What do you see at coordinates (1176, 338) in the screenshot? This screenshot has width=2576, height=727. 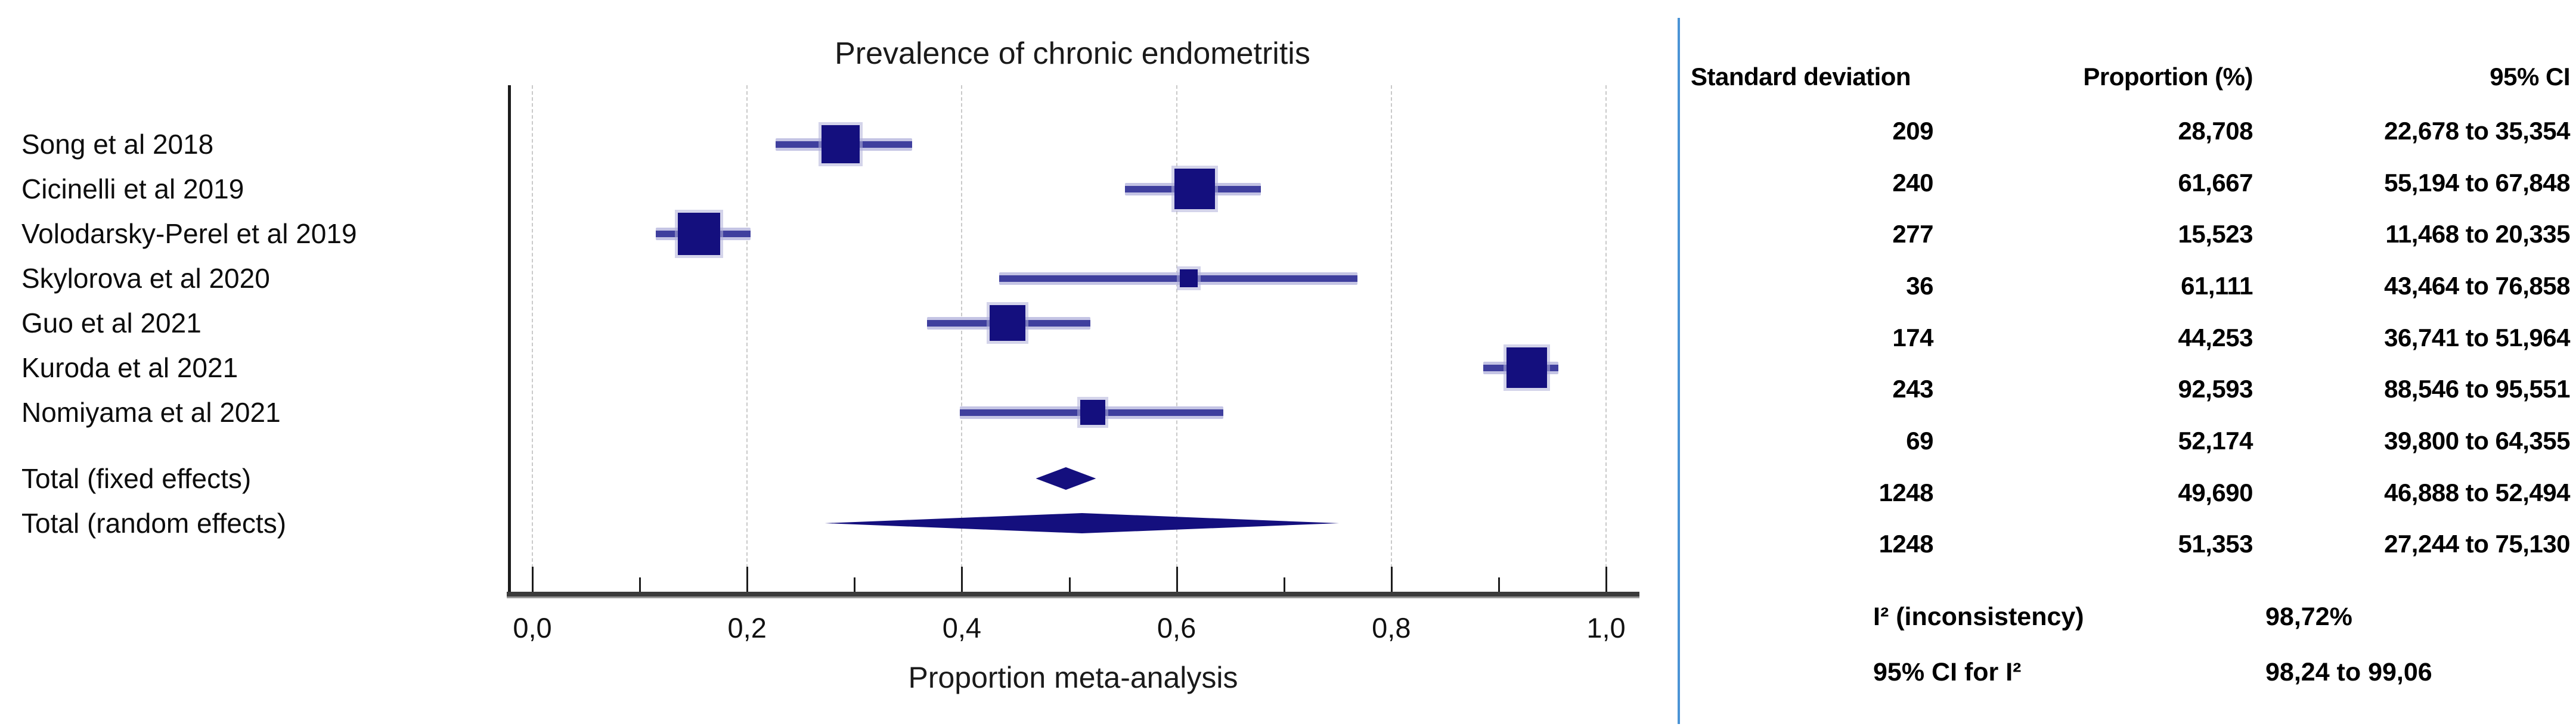 I see `gridline-0,6` at bounding box center [1176, 338].